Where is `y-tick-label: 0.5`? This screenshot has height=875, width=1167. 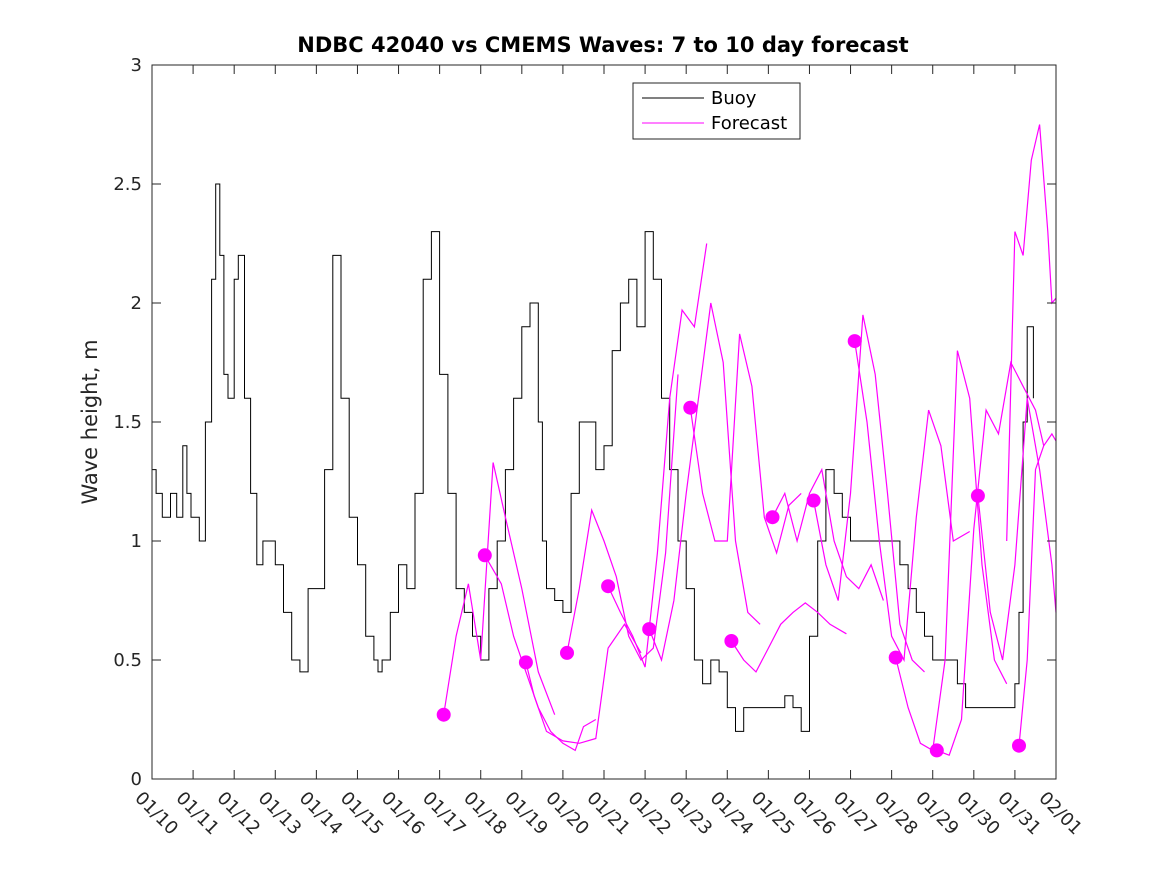
y-tick-label: 0.5 is located at coordinates (127, 660).